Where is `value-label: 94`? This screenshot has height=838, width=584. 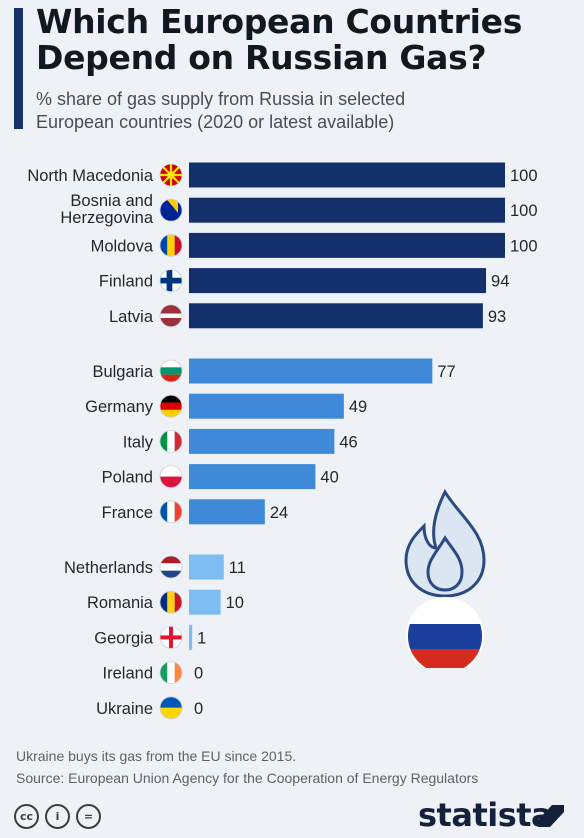
value-label: 94 is located at coordinates (500, 282).